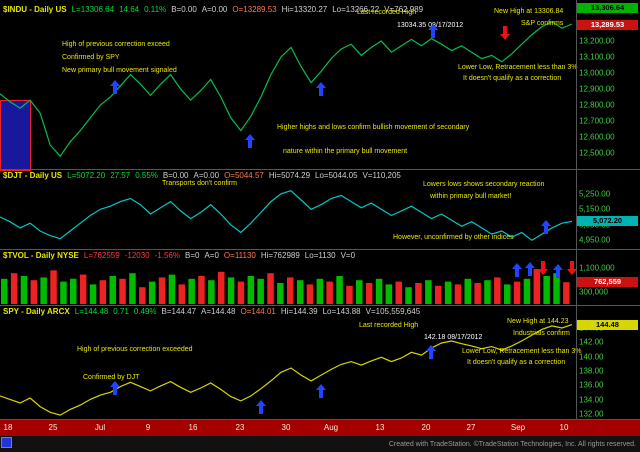  I want to click on quote-field: 0.49%, so click(145, 311).